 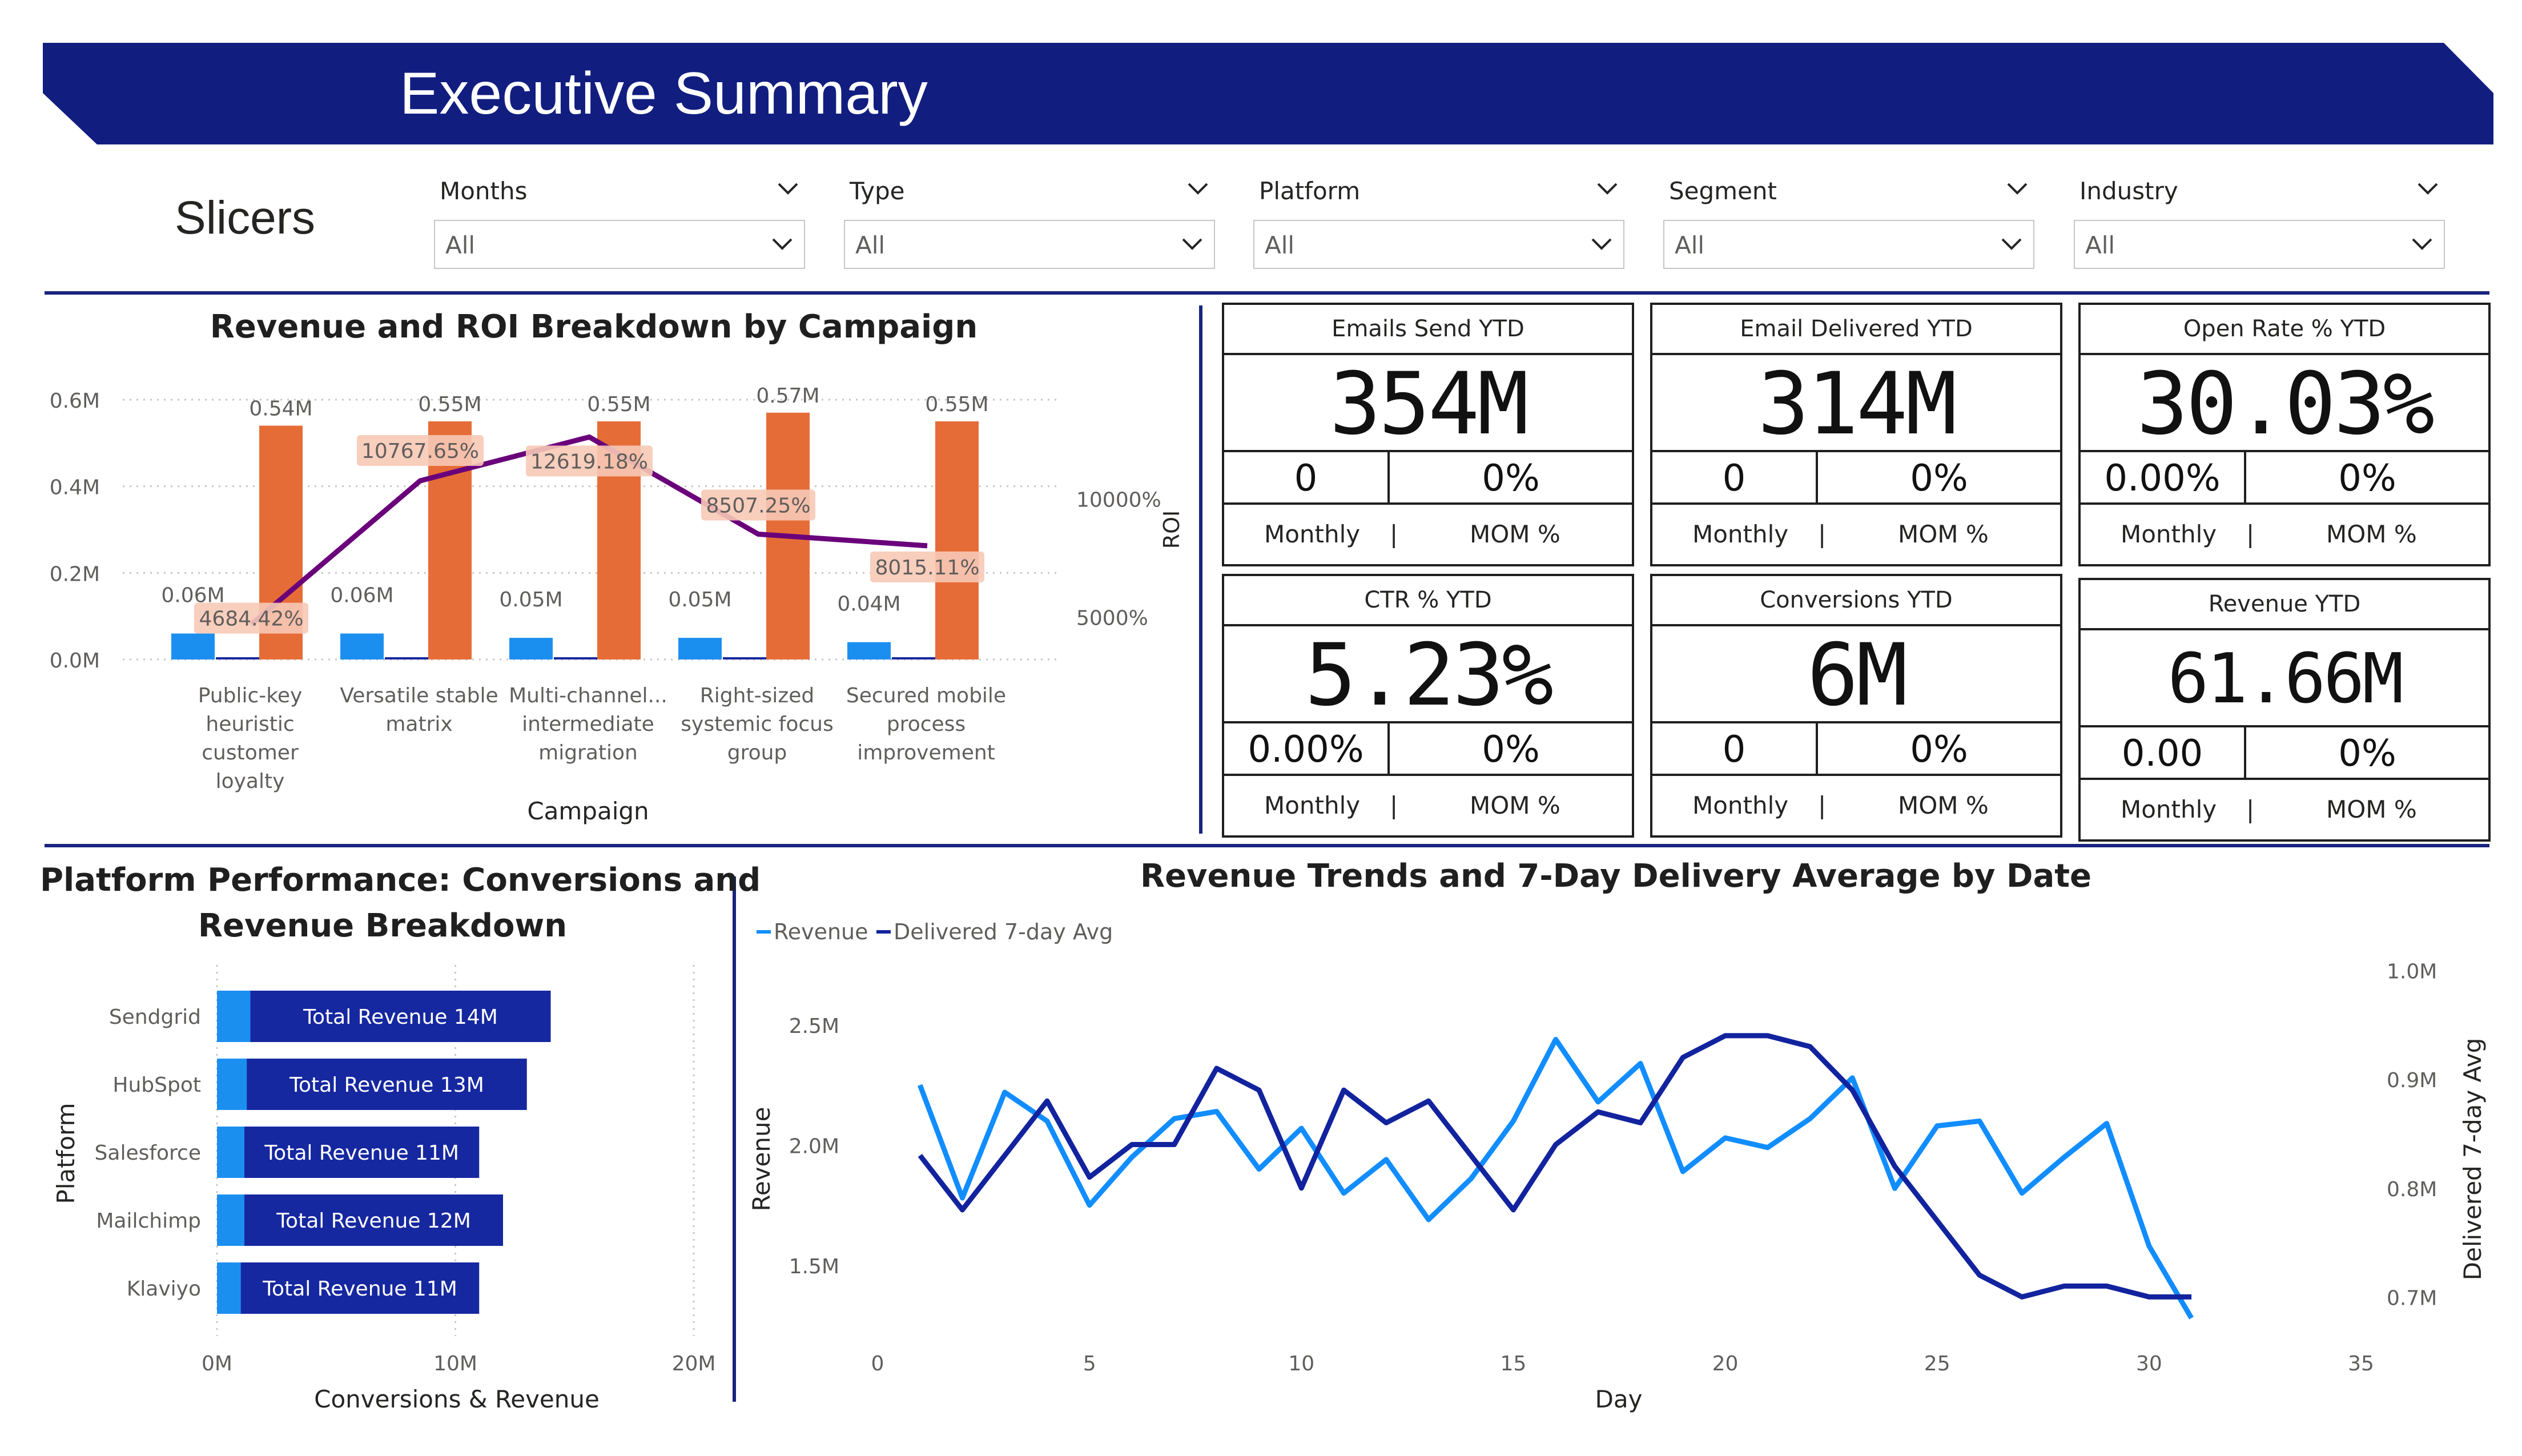 I want to click on y-tick-label: 2.0M, so click(x=814, y=1147).